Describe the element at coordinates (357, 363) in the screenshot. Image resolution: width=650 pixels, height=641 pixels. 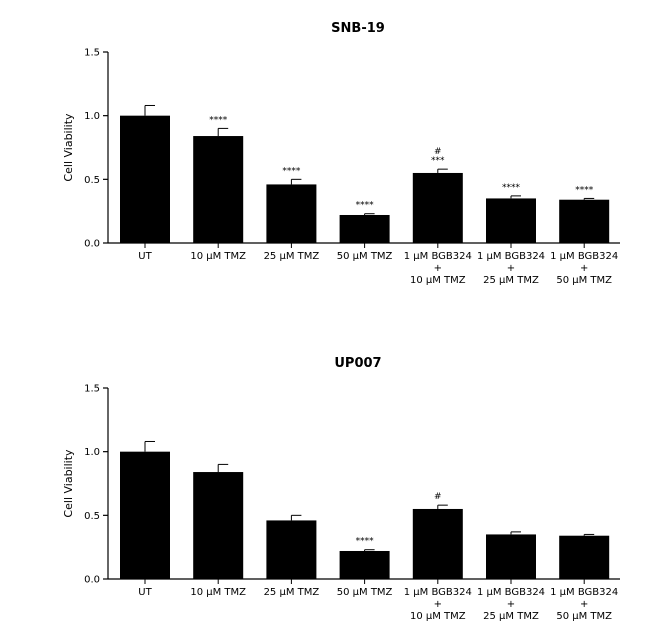
I see `chart-title: UP007` at that location.